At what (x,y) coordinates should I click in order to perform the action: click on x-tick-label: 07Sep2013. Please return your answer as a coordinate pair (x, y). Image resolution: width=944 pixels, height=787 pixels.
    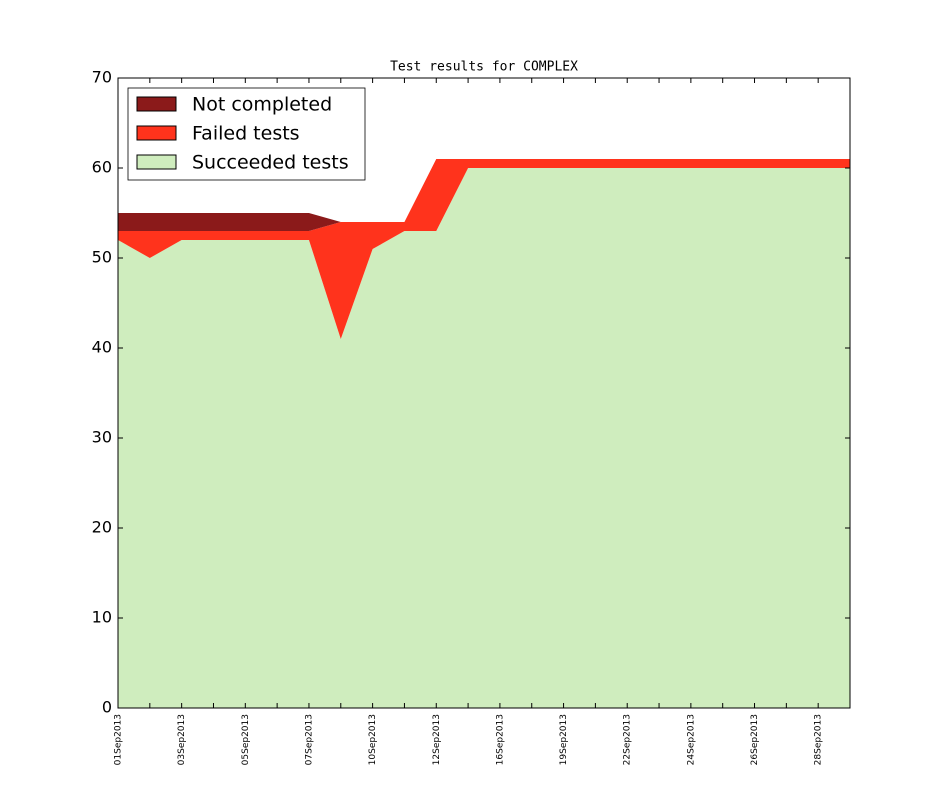
    Looking at the image, I should click on (309, 739).